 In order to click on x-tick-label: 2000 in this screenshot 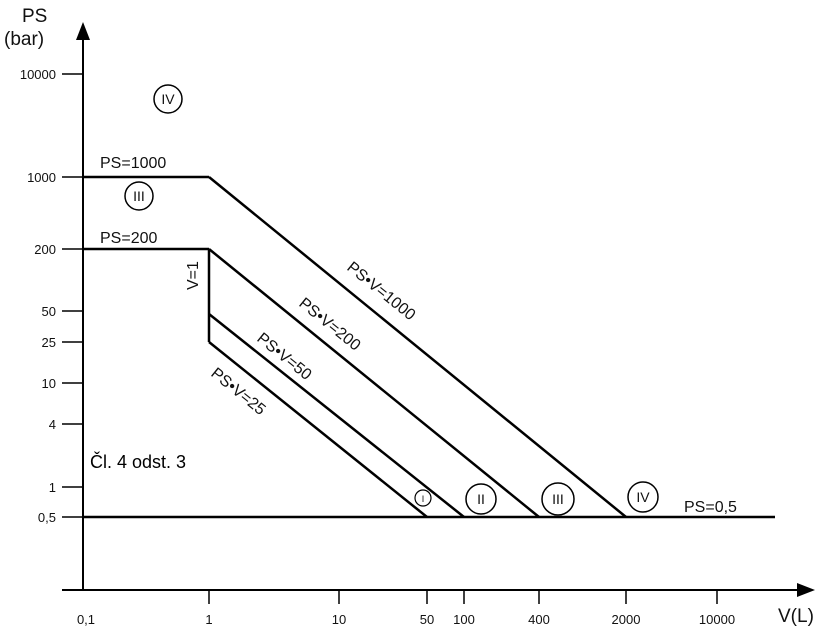, I will do `click(626, 619)`.